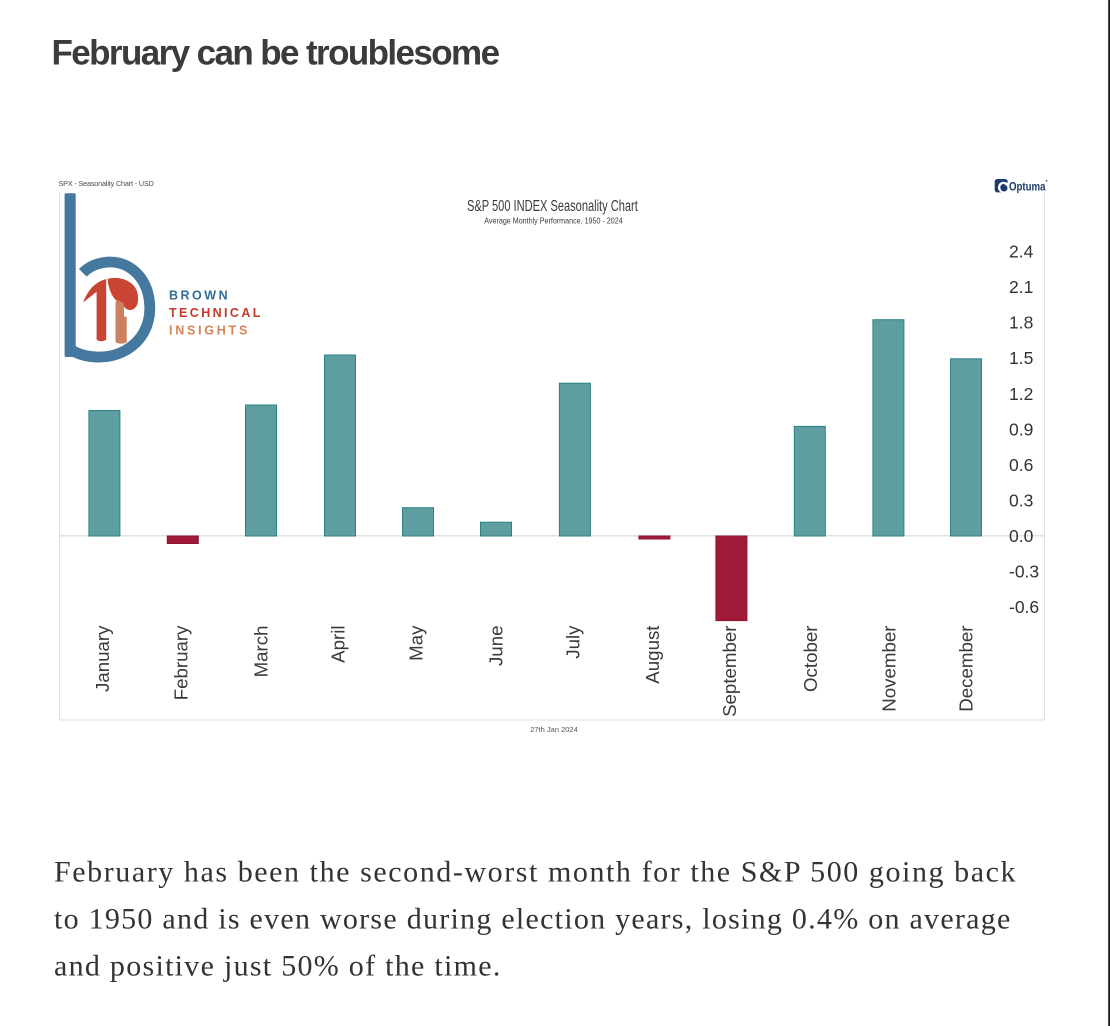 This screenshot has width=1110, height=1026. What do you see at coordinates (199, 296) in the screenshot?
I see `svg-text: BROWN` at bounding box center [199, 296].